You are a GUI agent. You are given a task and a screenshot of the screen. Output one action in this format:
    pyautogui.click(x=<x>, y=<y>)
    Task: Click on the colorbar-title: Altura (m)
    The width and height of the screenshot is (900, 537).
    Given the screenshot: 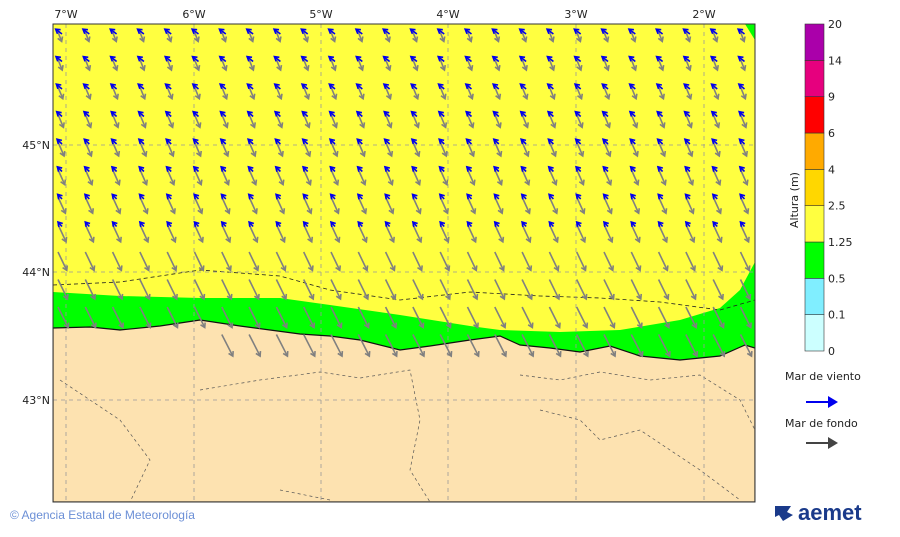 What is the action you would take?
    pyautogui.click(x=794, y=200)
    